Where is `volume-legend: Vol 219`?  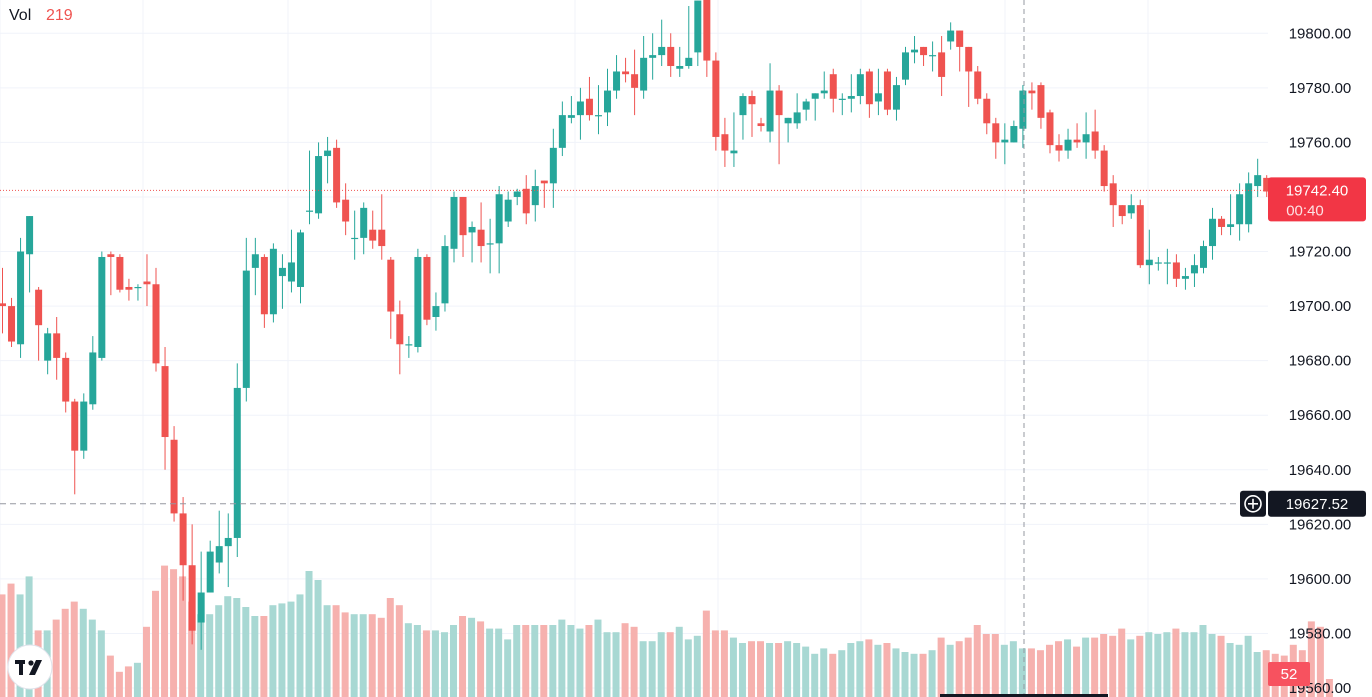 volume-legend: Vol 219 is located at coordinates (41, 15).